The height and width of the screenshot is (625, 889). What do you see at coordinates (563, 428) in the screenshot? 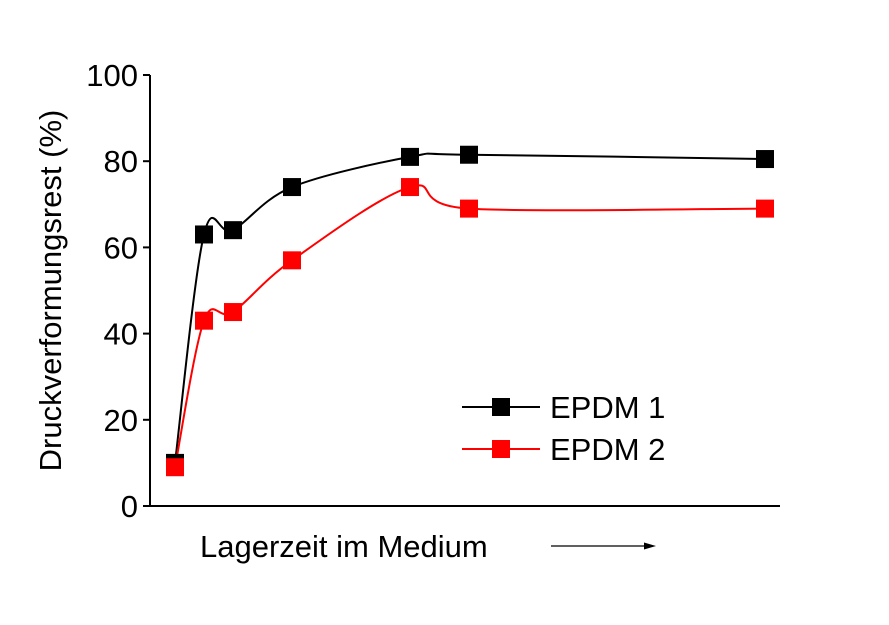
I see `legend: EPDM 1 EPDM 2` at bounding box center [563, 428].